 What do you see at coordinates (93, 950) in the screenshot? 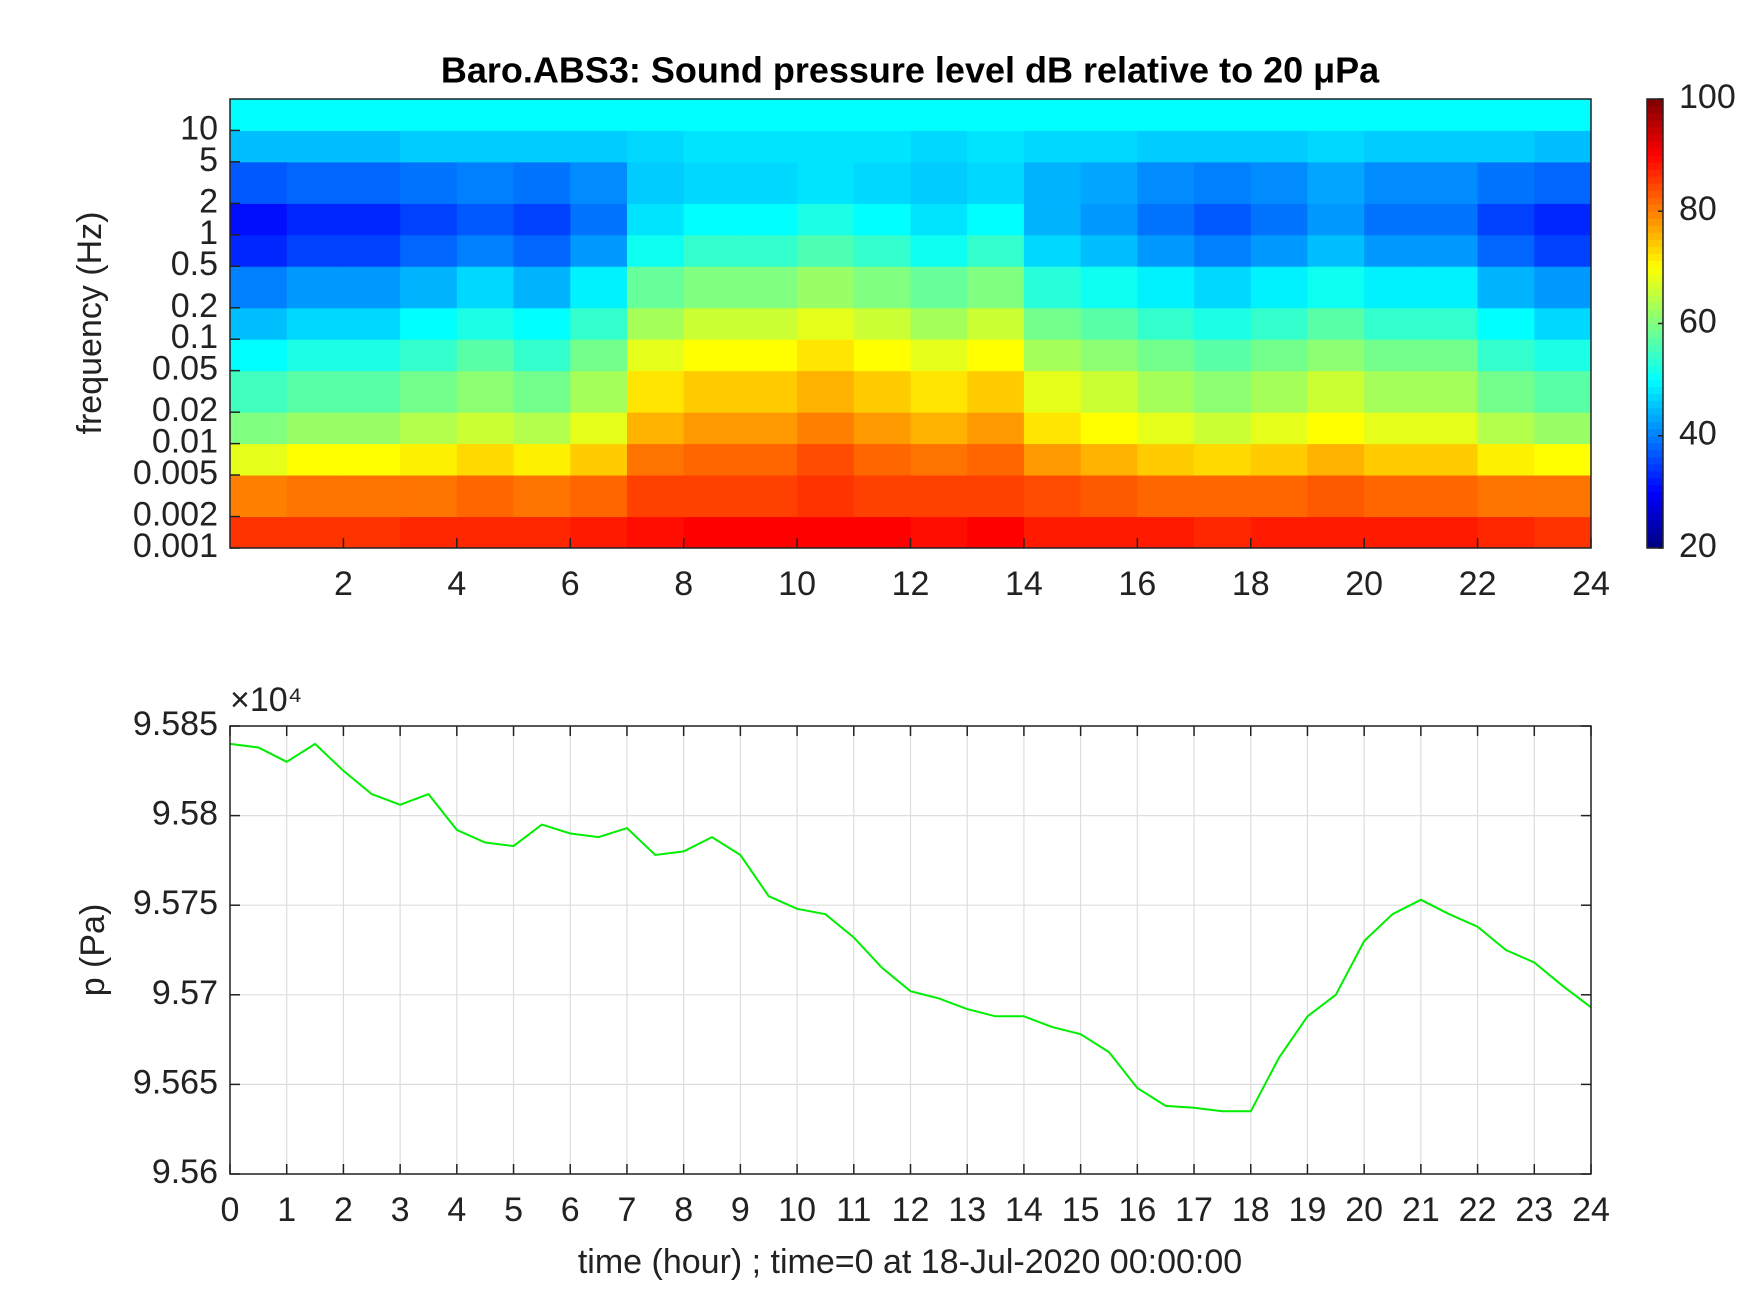
I see `y-axis-label: p (Pa)` at bounding box center [93, 950].